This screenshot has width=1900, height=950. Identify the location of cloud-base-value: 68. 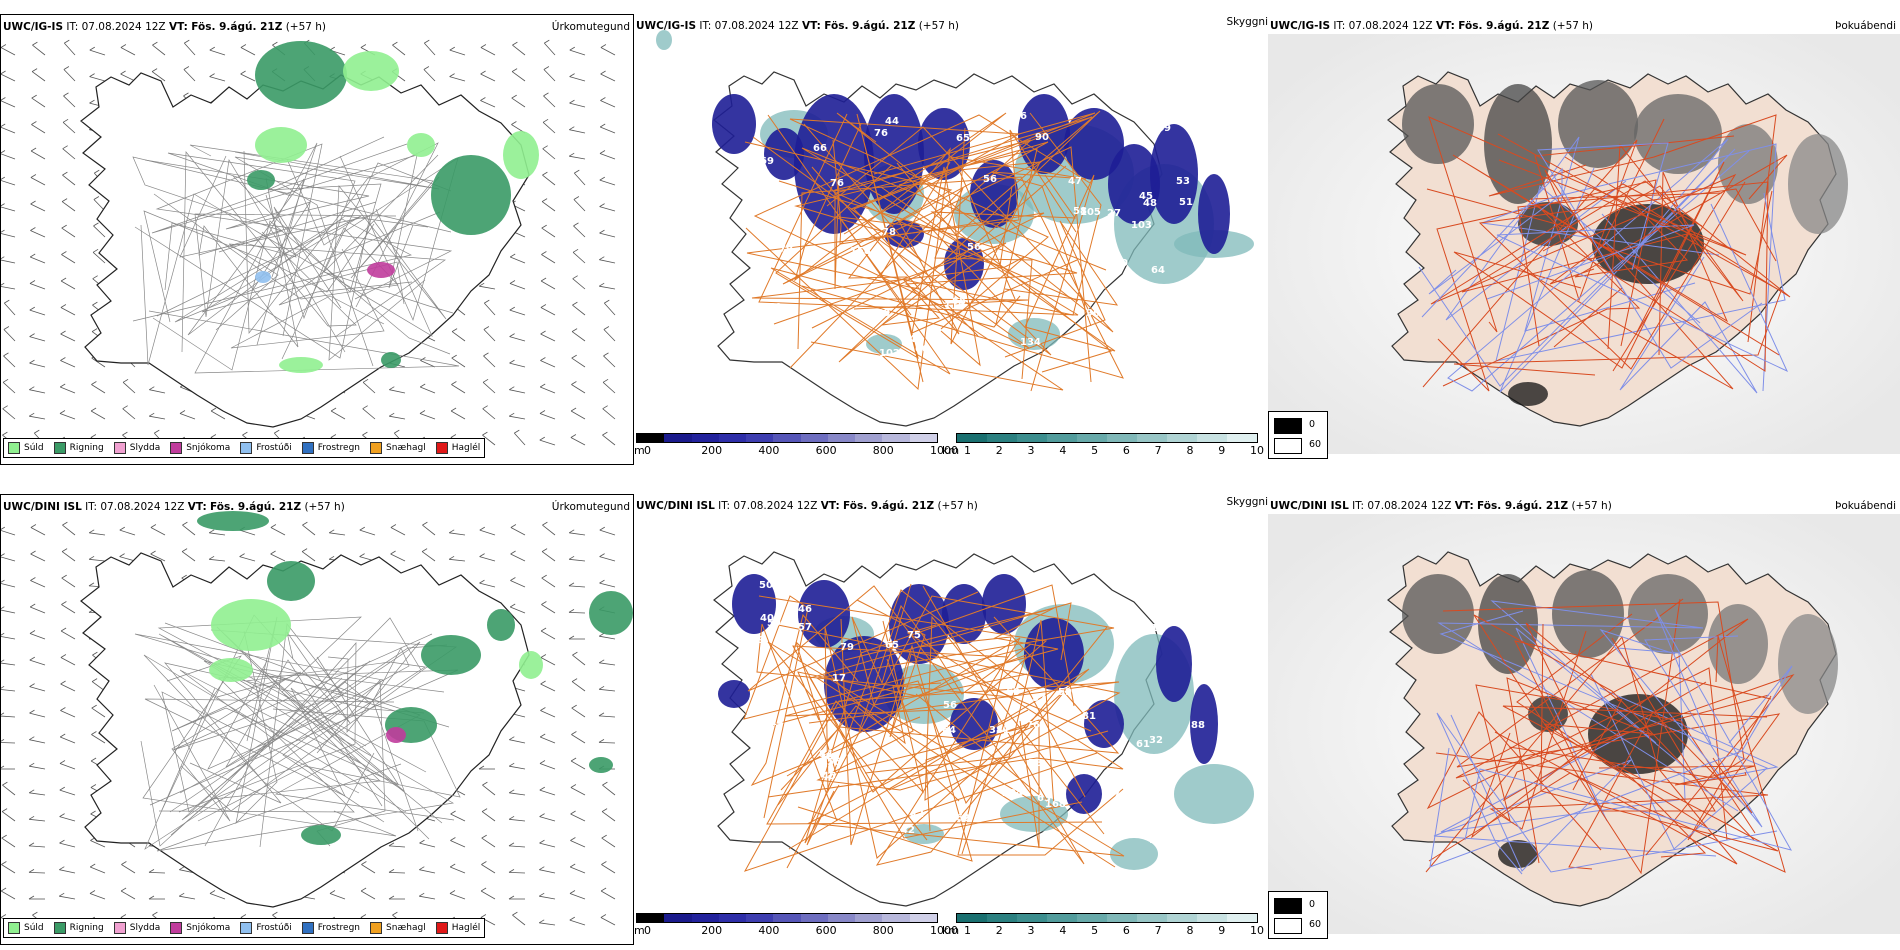
(959, 301).